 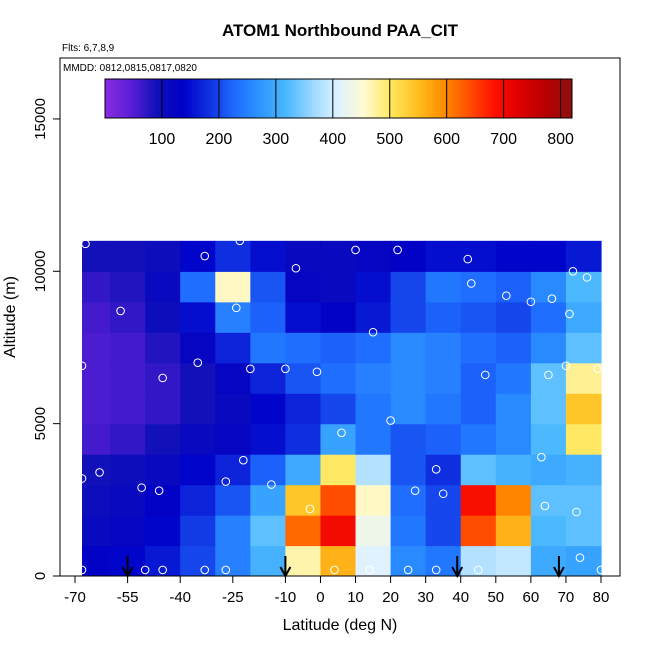 I want to click on x-axis-label: Latitude (deg N), so click(x=340, y=625).